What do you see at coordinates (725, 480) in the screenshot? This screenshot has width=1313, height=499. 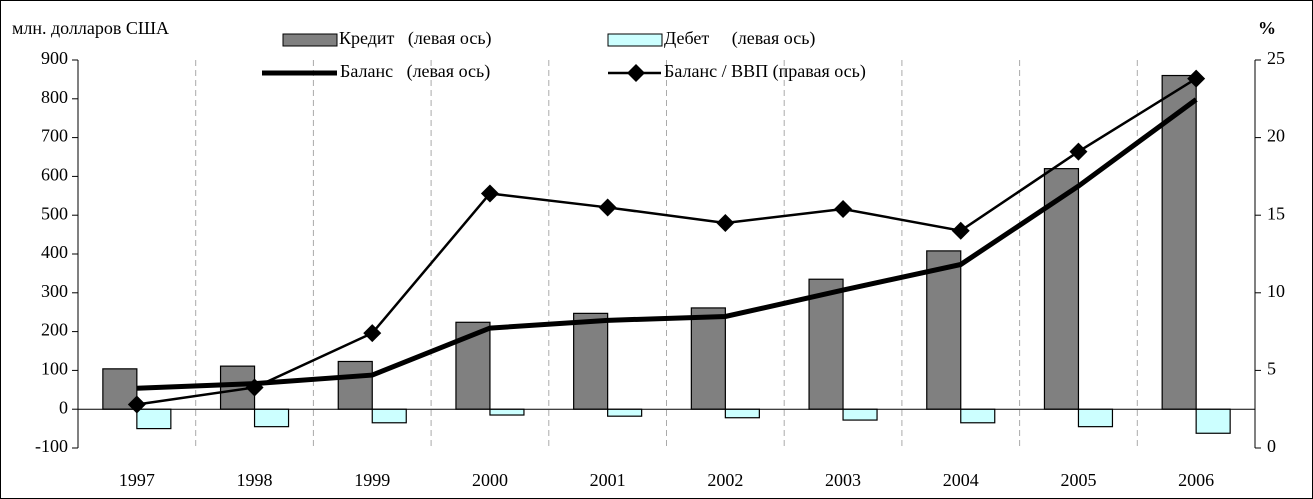 I see `x-tick-label: 2002` at bounding box center [725, 480].